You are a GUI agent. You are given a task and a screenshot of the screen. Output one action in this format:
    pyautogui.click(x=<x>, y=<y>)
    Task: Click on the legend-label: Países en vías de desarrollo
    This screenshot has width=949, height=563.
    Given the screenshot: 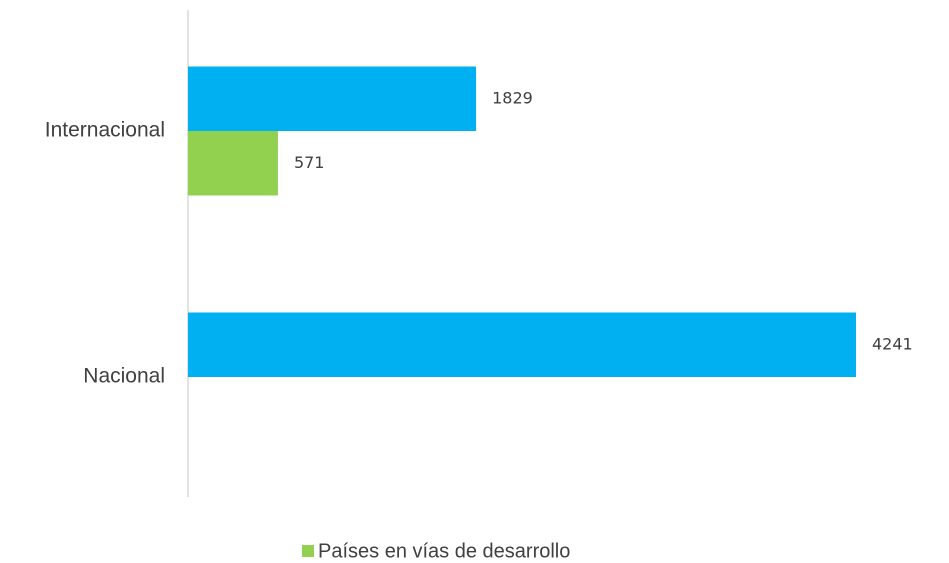 What is the action you would take?
    pyautogui.click(x=444, y=551)
    